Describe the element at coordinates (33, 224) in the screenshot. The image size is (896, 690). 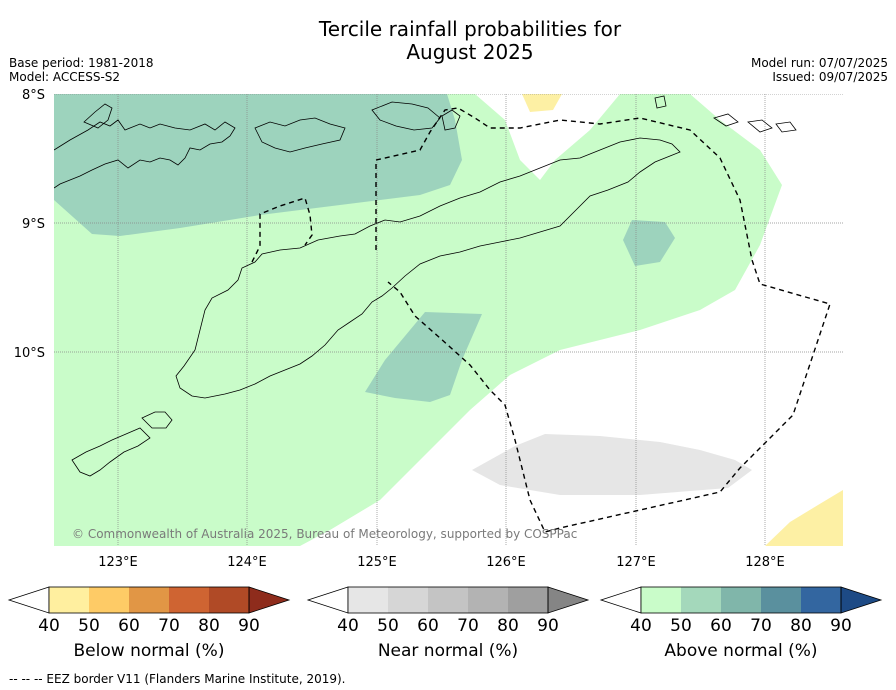
I see `lat-label: 9°S` at that location.